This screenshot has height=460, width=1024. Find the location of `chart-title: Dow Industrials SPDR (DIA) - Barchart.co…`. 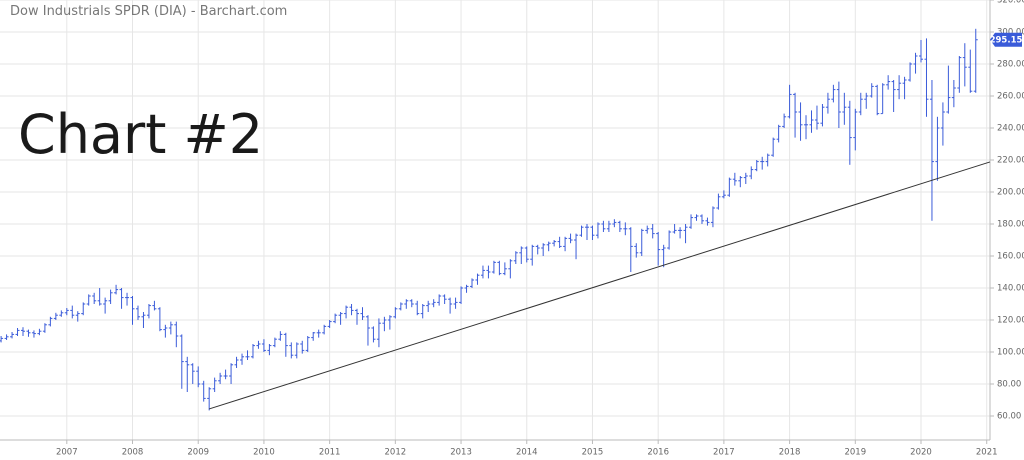

chart-title: Dow Industrials SPDR (DIA) - Barchart.co… is located at coordinates (148, 11).